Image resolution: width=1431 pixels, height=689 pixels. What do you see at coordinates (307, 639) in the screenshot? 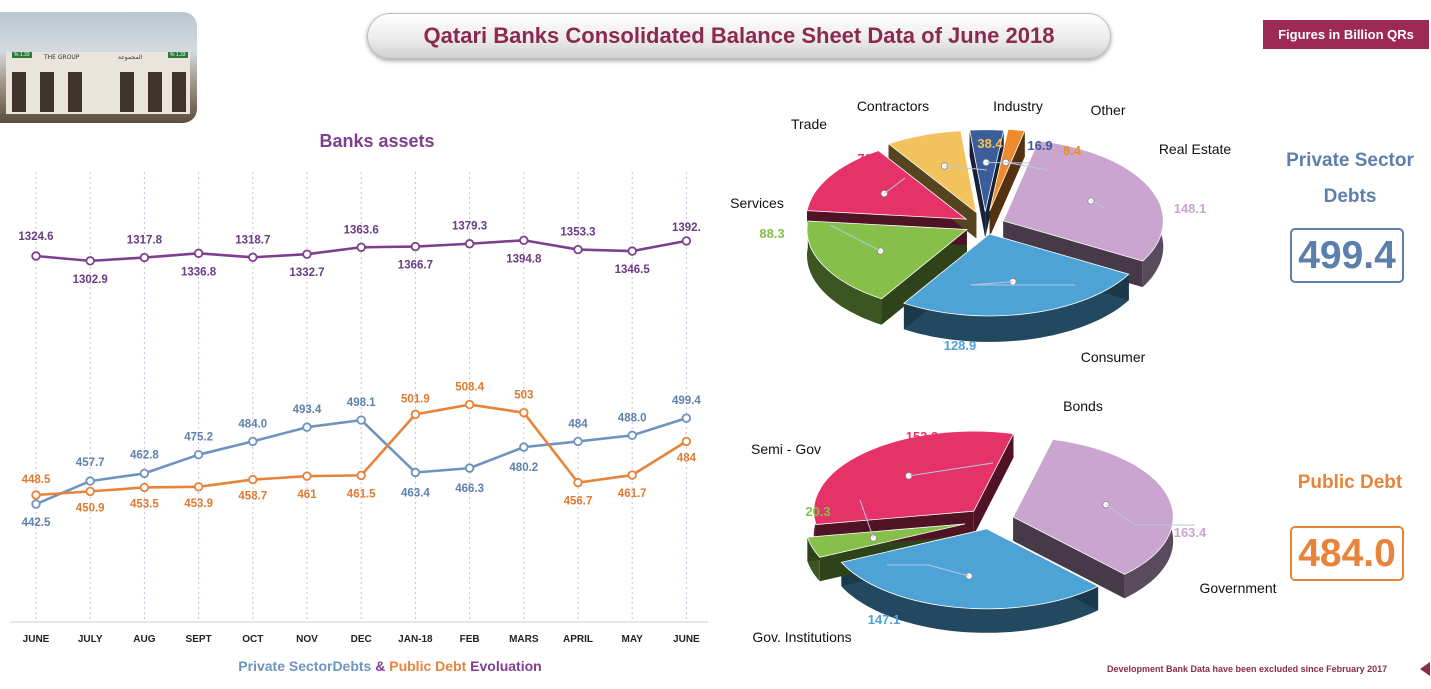
I see `x-tick-label: NOV` at bounding box center [307, 639].